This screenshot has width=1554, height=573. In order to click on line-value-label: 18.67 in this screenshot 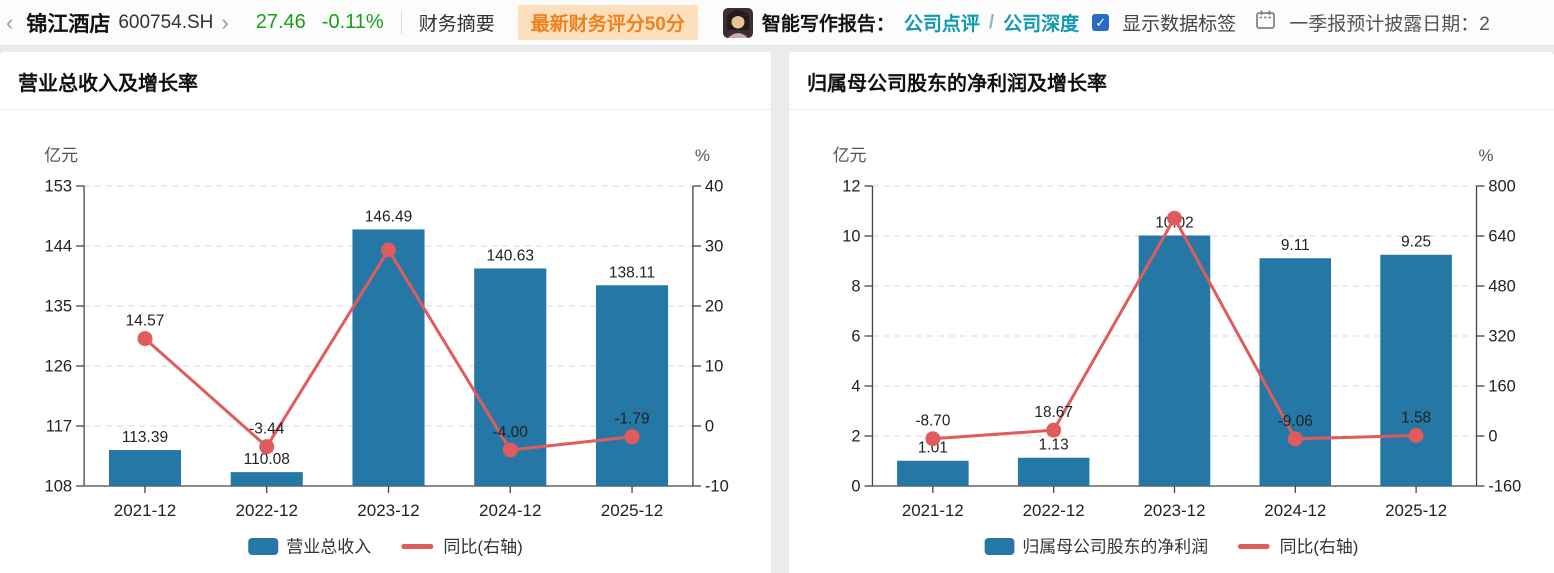, I will do `click(1053, 412)`.